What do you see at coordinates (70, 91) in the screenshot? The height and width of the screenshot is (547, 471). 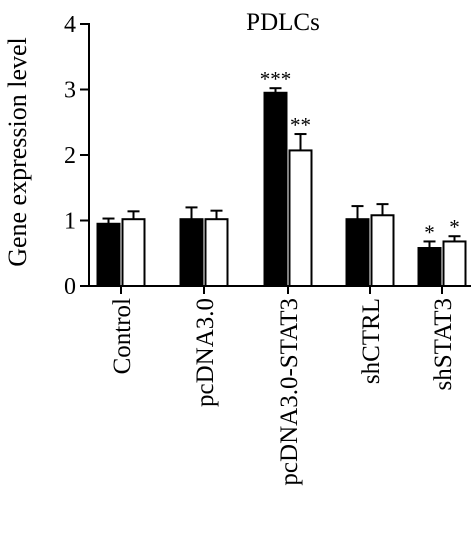 I see `y-tick-label: 3` at bounding box center [70, 91].